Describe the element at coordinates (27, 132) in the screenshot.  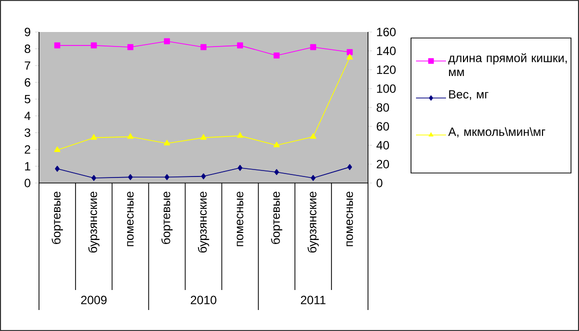
I see `y-tick-label: 3` at that location.